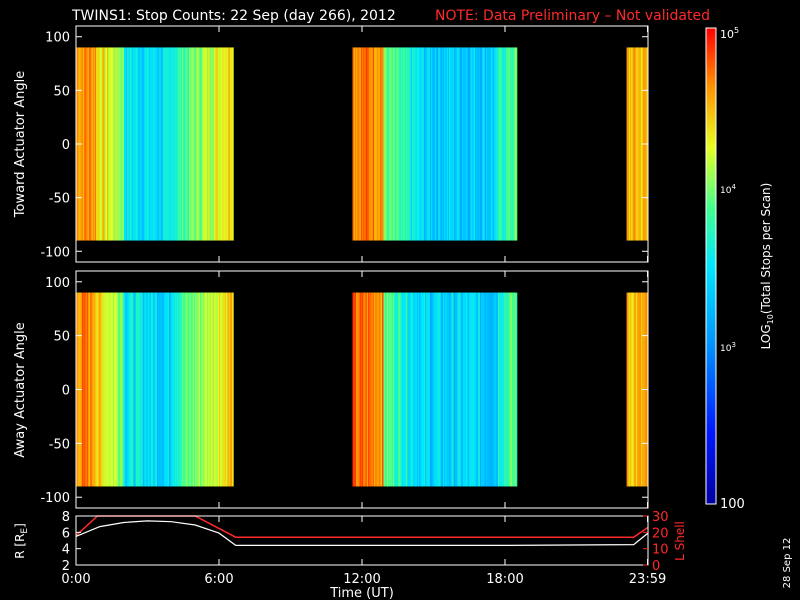 The height and width of the screenshot is (600, 800). I want to click on date-stamp: 28 Sep 12, so click(787, 563).